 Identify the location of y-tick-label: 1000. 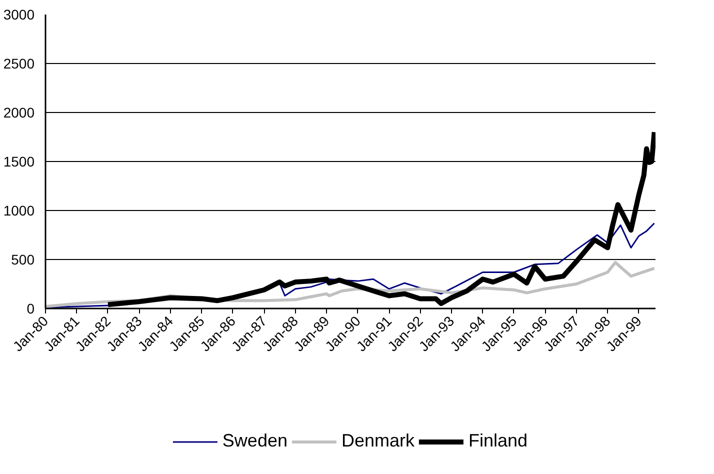
(19, 210).